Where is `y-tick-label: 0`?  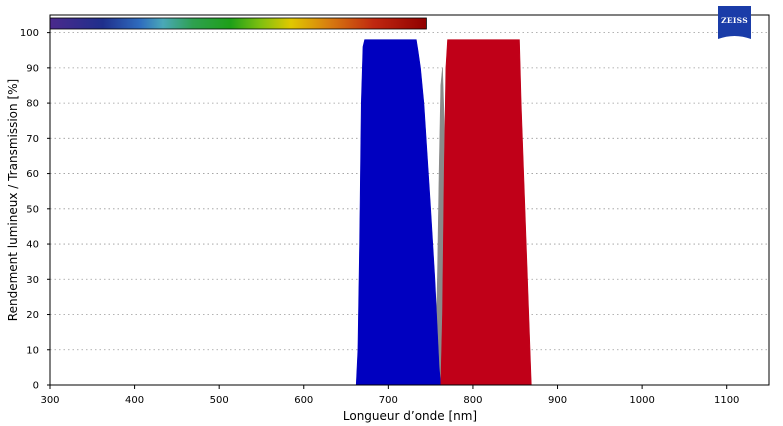
y-tick-label: 0 is located at coordinates (36, 386).